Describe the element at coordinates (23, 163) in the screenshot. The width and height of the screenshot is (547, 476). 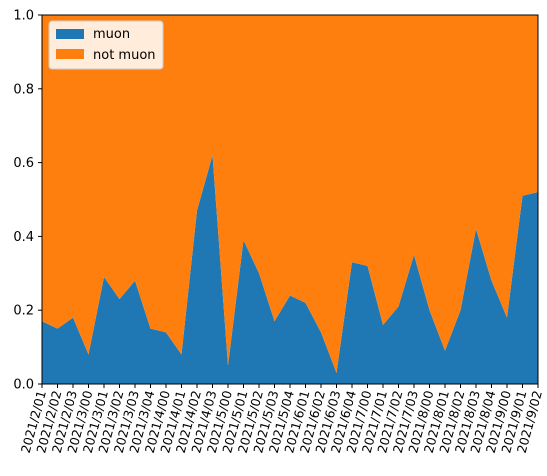
I see `y-tick-label: 0.6` at that location.